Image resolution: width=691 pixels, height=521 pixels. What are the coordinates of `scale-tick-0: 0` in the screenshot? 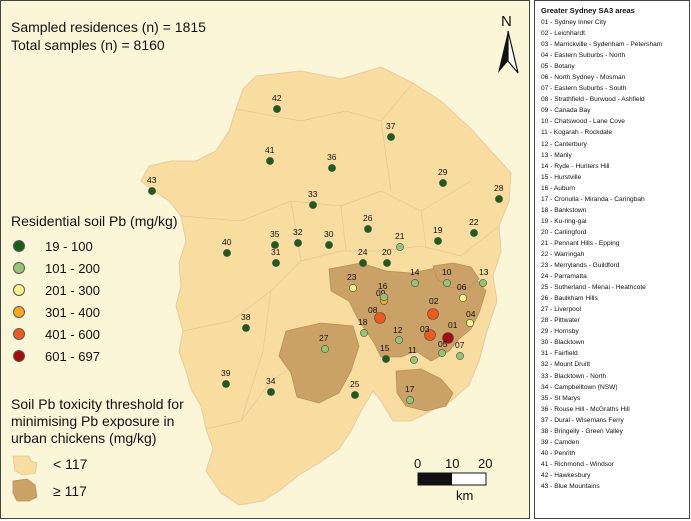 It's located at (418, 463).